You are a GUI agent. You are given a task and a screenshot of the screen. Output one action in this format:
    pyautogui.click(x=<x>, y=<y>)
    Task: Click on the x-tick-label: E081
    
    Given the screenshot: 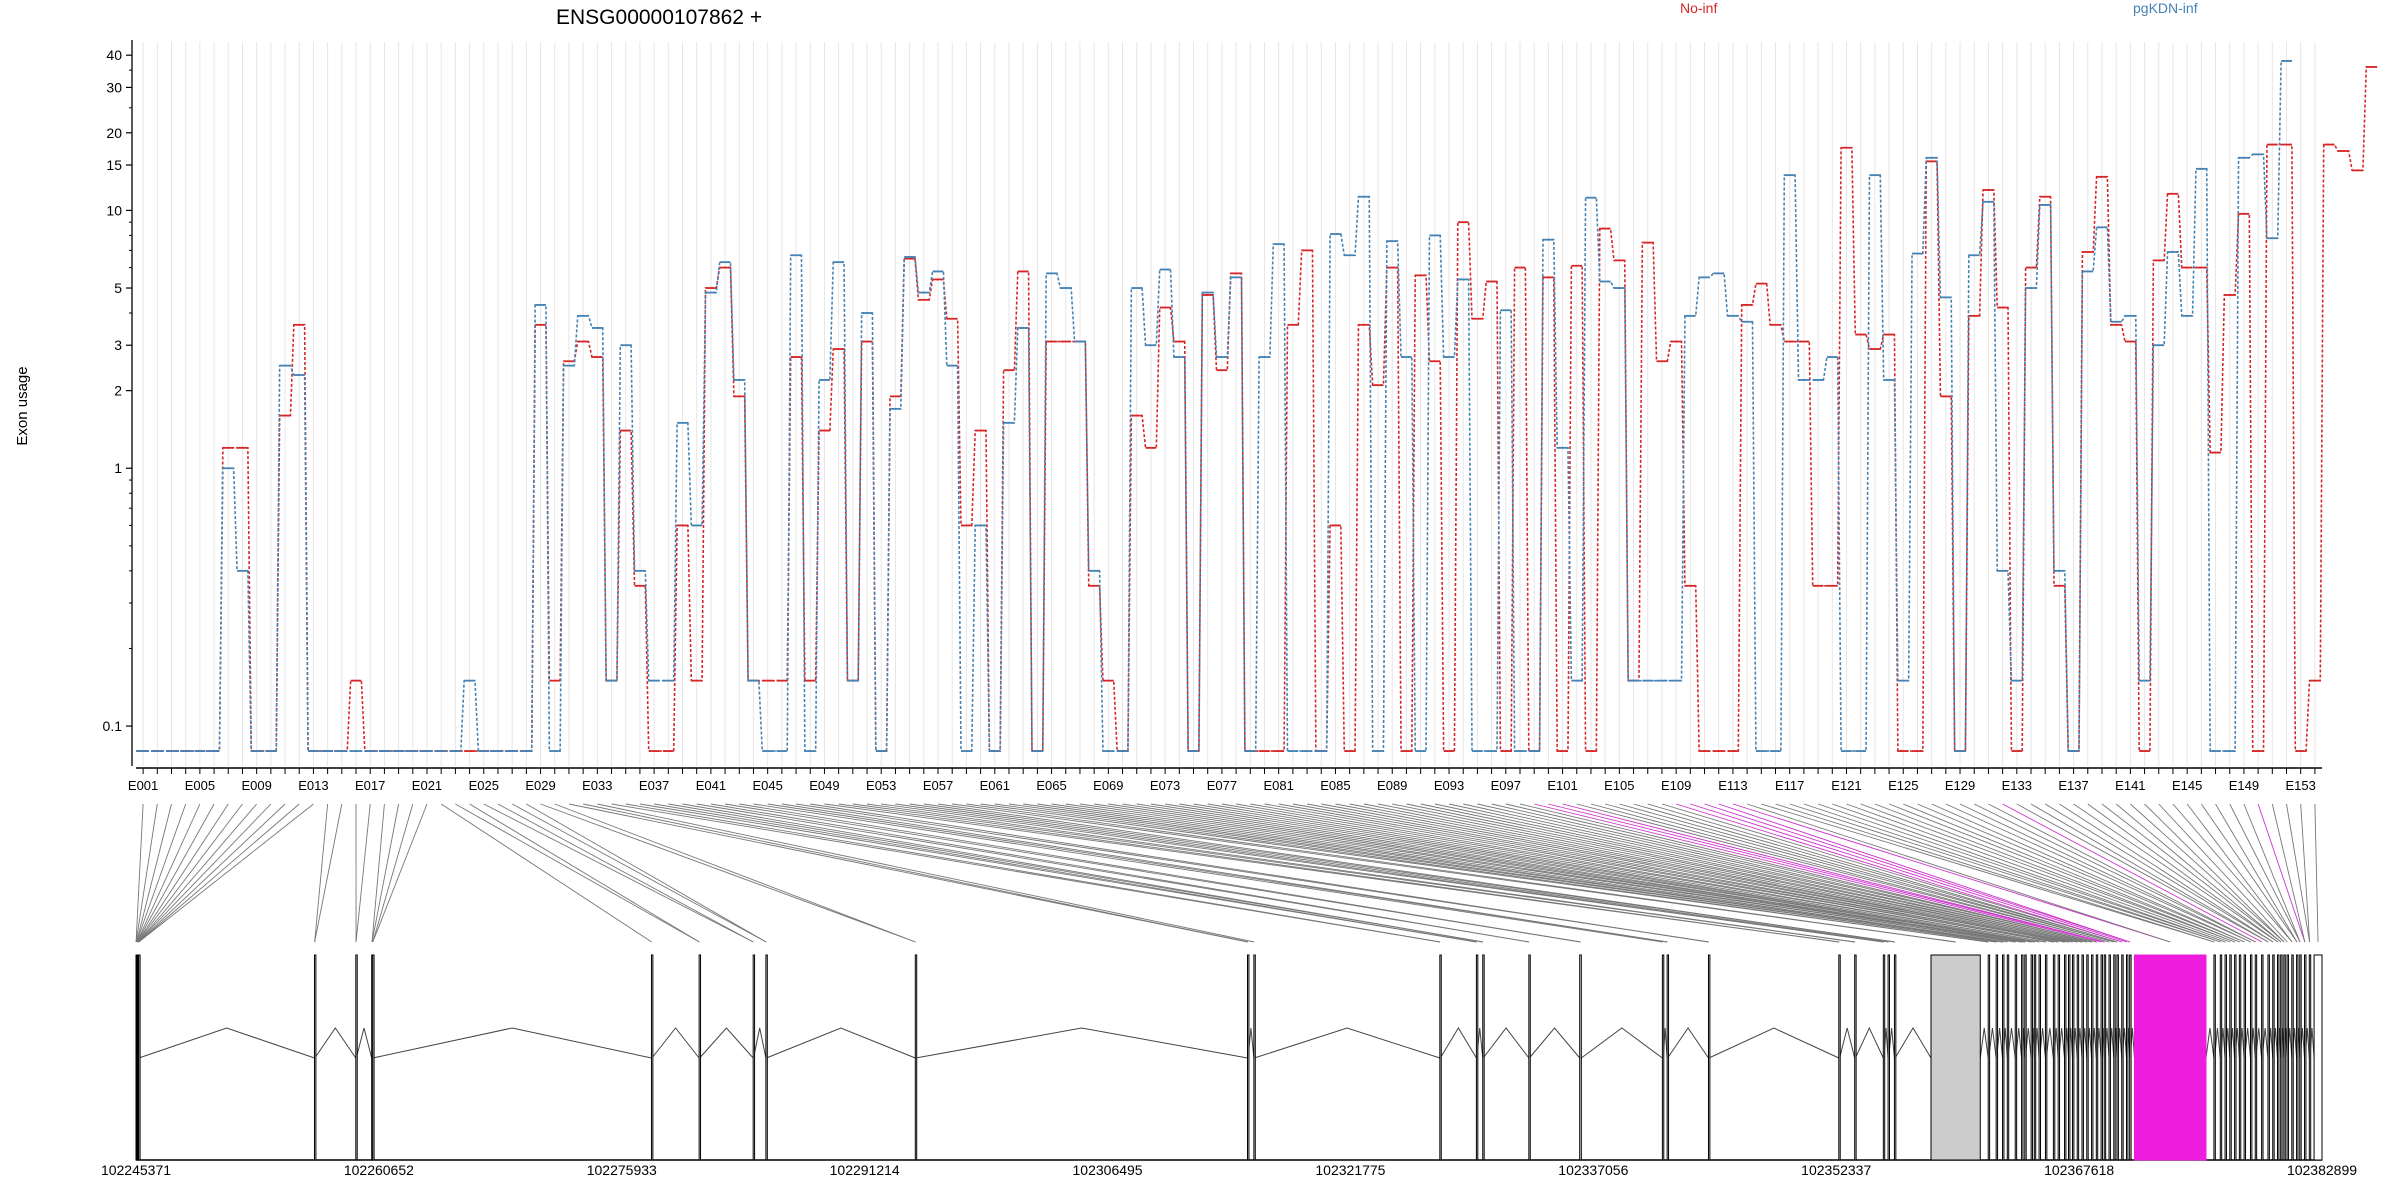 What is the action you would take?
    pyautogui.click(x=1278, y=785)
    